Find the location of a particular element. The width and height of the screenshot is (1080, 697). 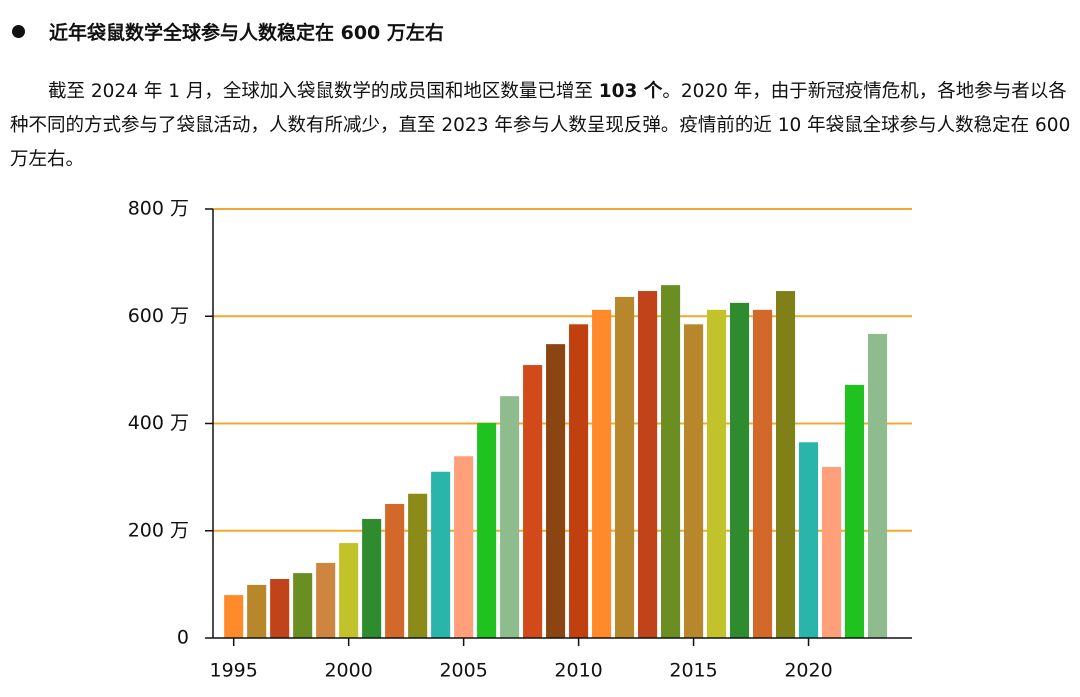

x-tick-label: 2000 is located at coordinates (348, 671).